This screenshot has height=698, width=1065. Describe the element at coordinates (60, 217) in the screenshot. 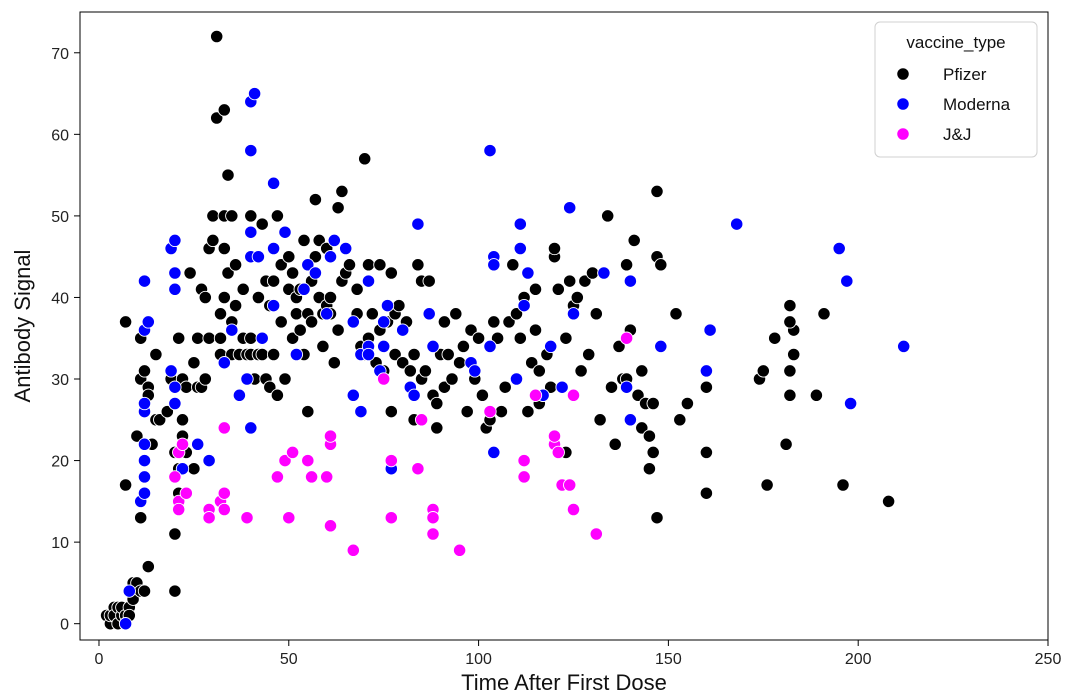

I see `y-tick-label: 50` at that location.